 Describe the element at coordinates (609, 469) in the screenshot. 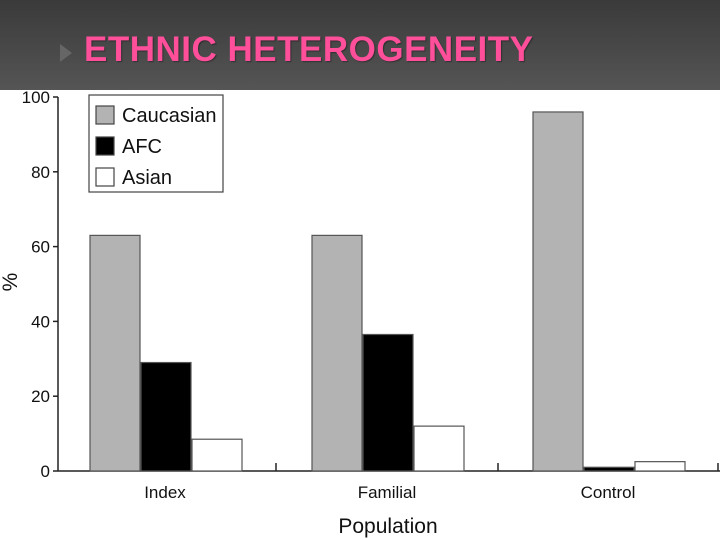

I see `bar-afc-control` at that location.